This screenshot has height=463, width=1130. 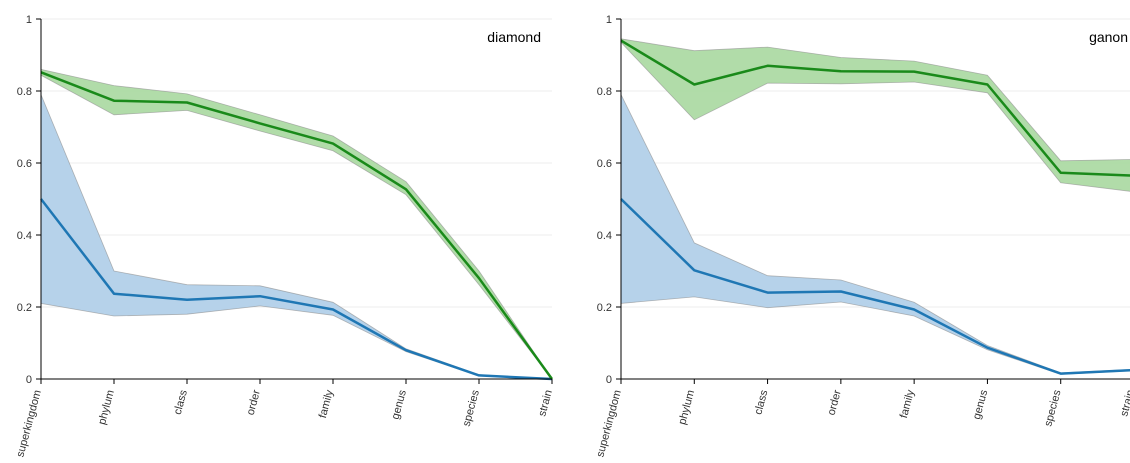 What do you see at coordinates (875, 108) in the screenshot?
I see `series-1-line` at bounding box center [875, 108].